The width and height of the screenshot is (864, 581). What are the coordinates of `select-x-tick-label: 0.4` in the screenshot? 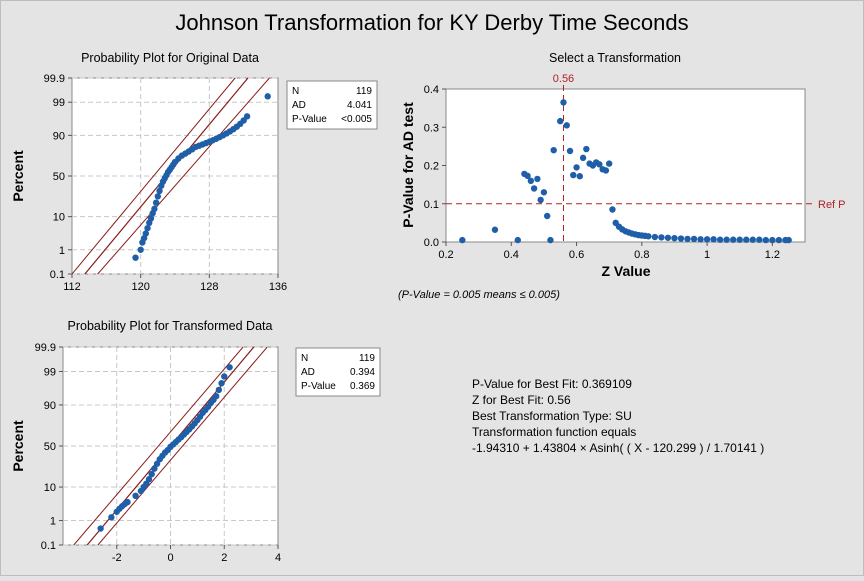 It's located at (511, 255).